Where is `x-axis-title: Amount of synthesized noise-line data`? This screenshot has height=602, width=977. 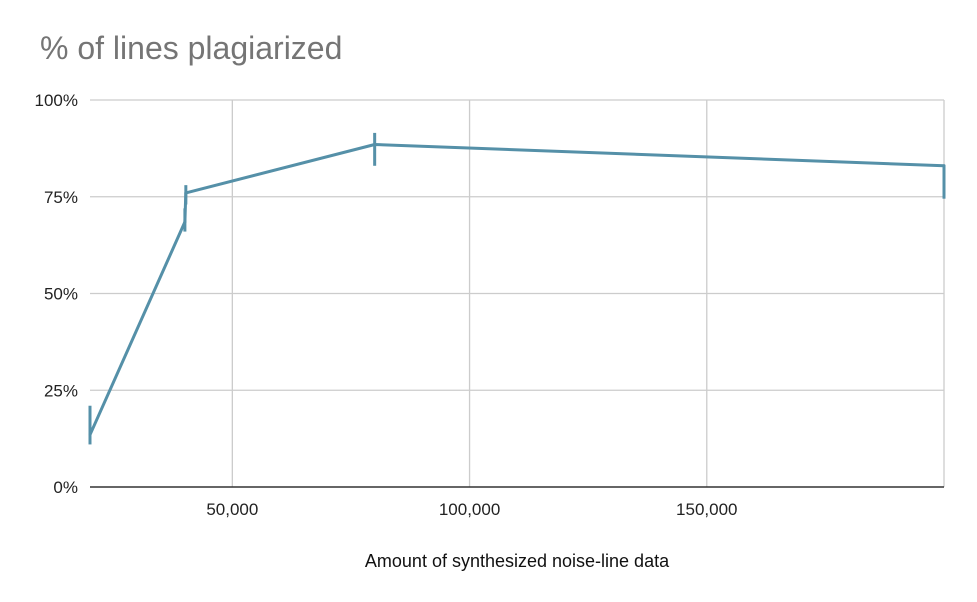 x-axis-title: Amount of synthesized noise-line data is located at coordinates (517, 561).